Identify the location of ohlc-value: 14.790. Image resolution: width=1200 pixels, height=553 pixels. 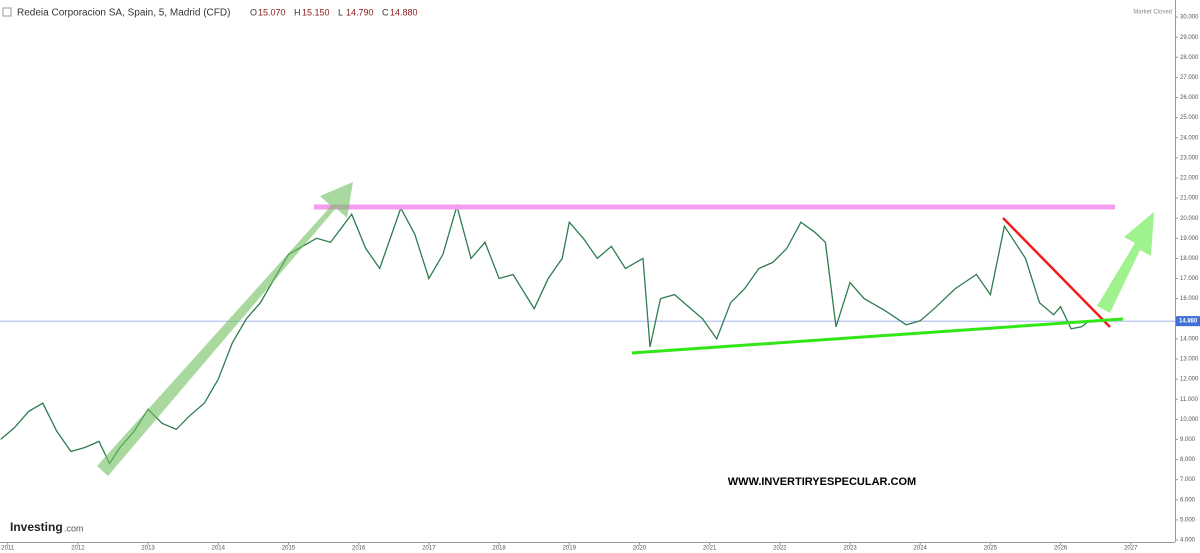
(360, 12).